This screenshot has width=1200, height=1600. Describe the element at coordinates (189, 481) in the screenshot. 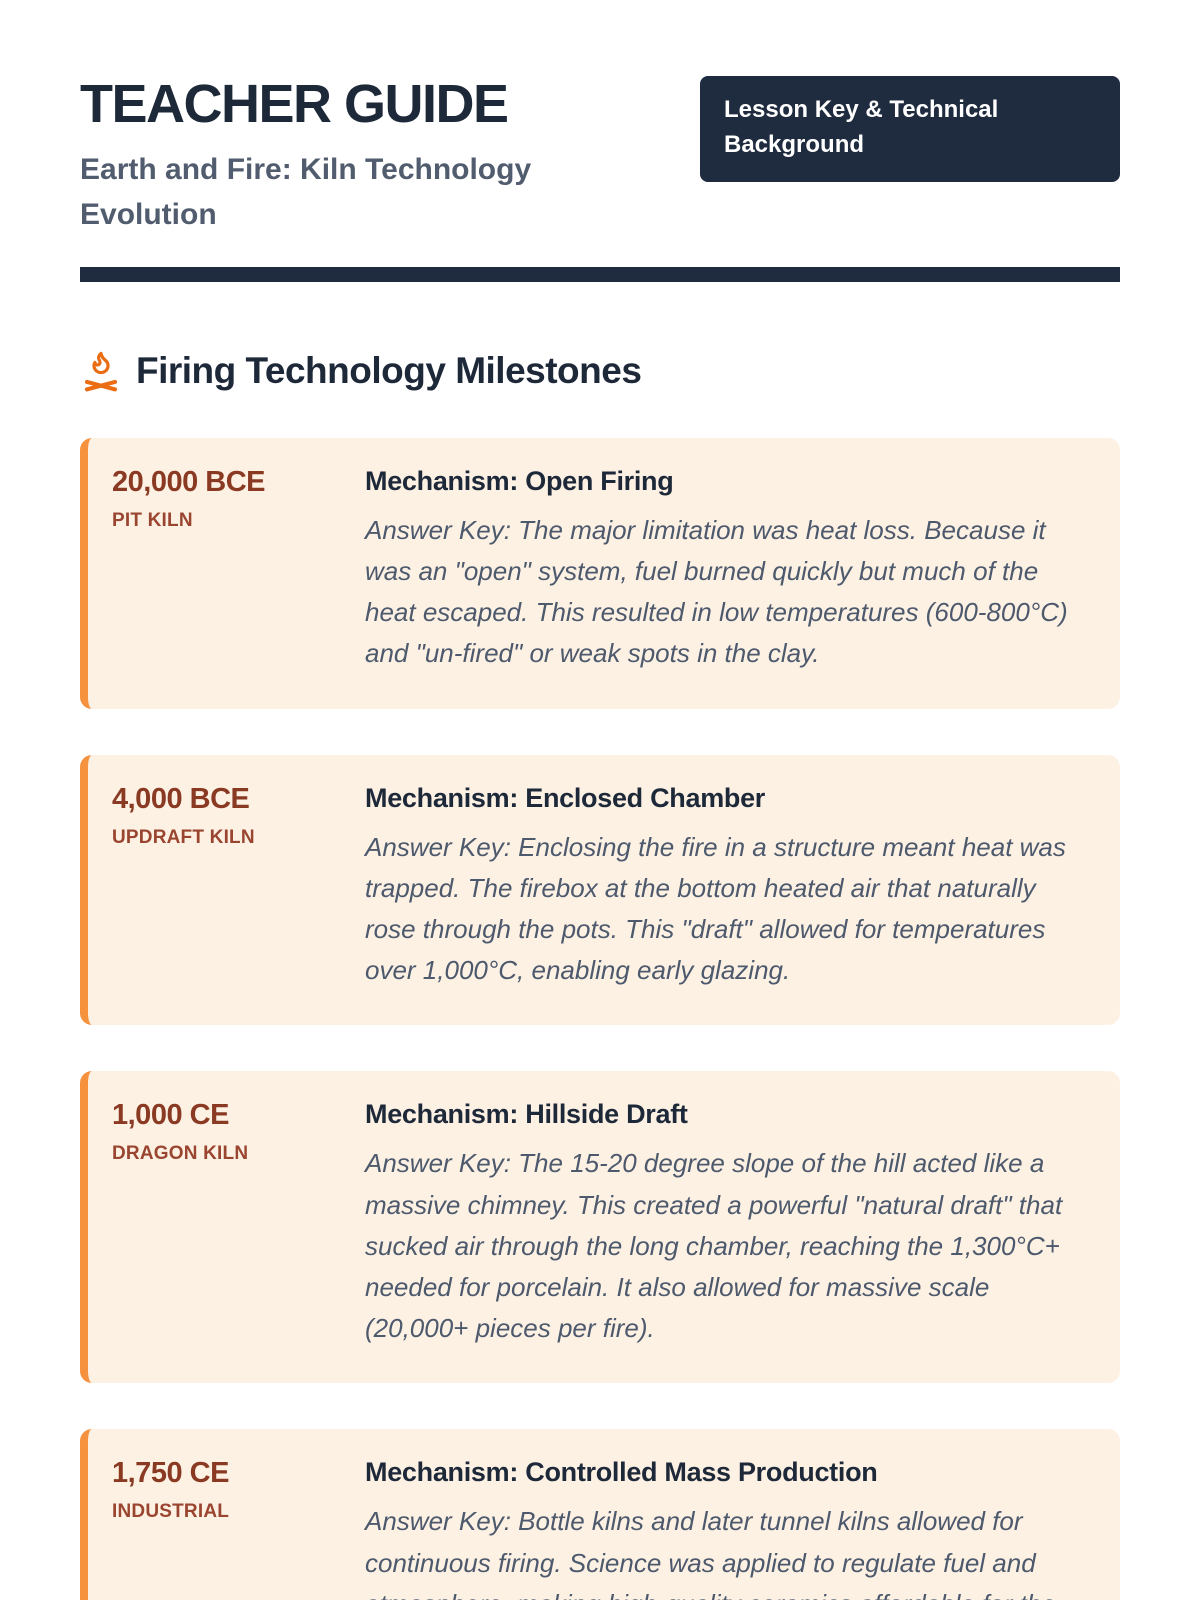

I see `milestone-date: 20,000 BCE` at that location.